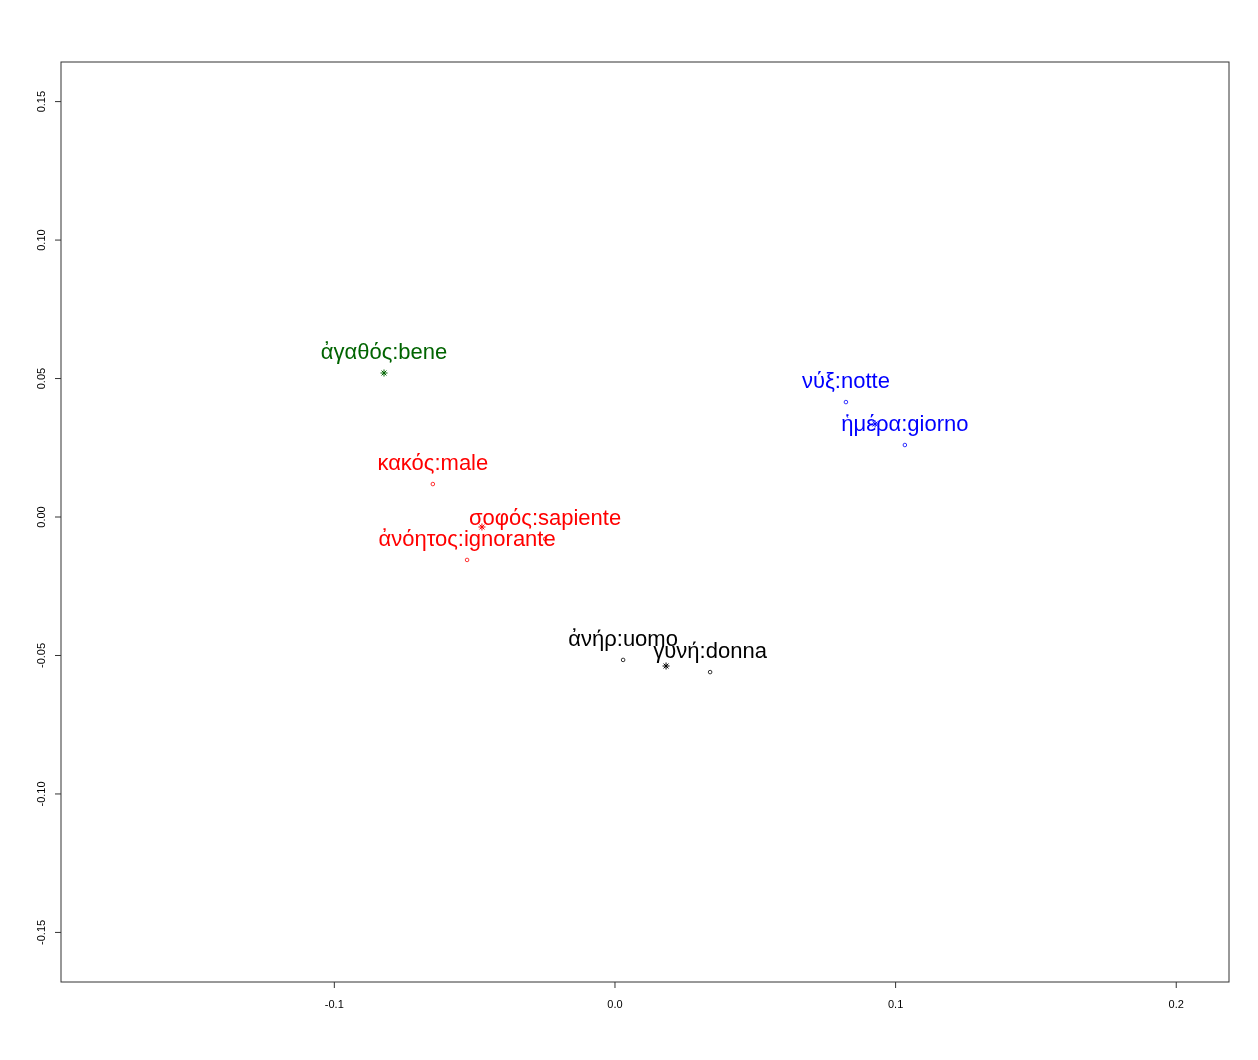  Describe the element at coordinates (41, 655) in the screenshot. I see `y-tick-label: -0.05` at that location.